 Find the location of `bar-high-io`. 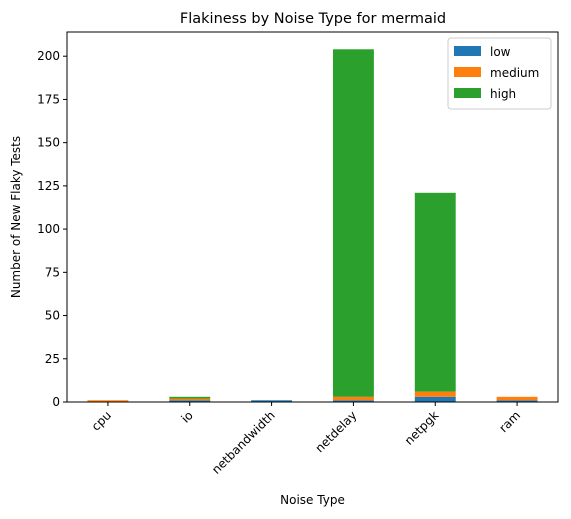

bar-high-io is located at coordinates (190, 397).